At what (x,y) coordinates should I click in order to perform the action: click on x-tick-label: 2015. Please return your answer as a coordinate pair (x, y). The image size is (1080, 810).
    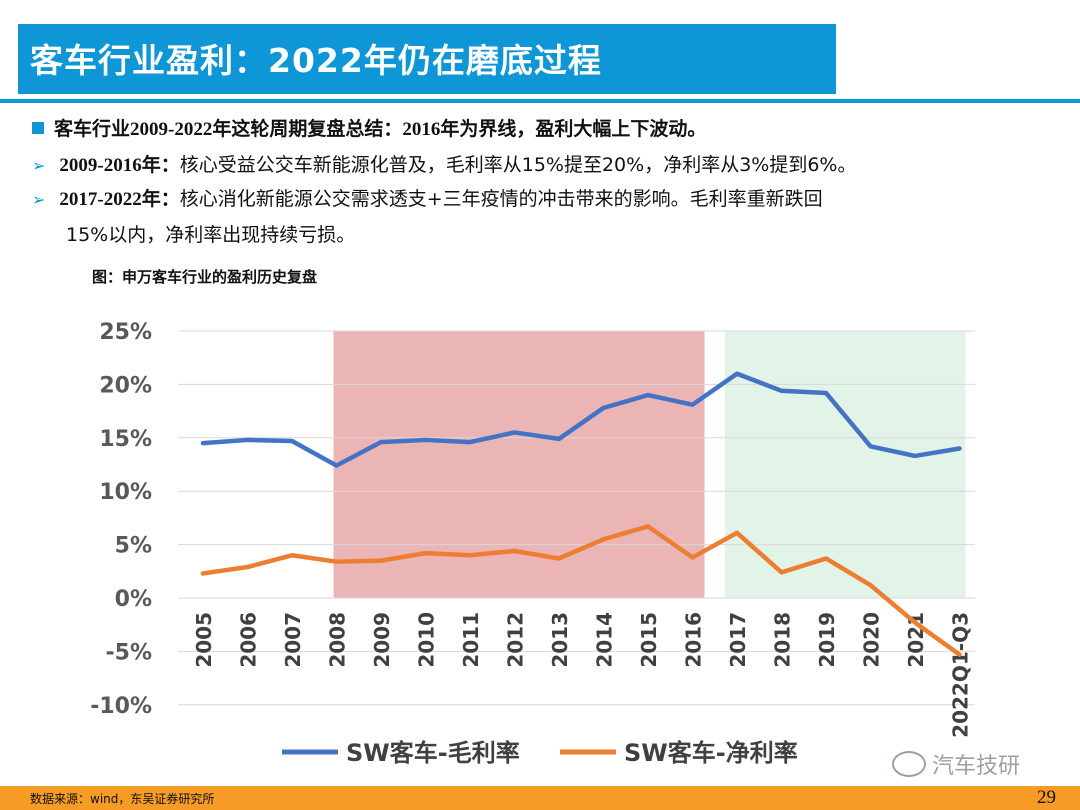
    Looking at the image, I should click on (649, 640).